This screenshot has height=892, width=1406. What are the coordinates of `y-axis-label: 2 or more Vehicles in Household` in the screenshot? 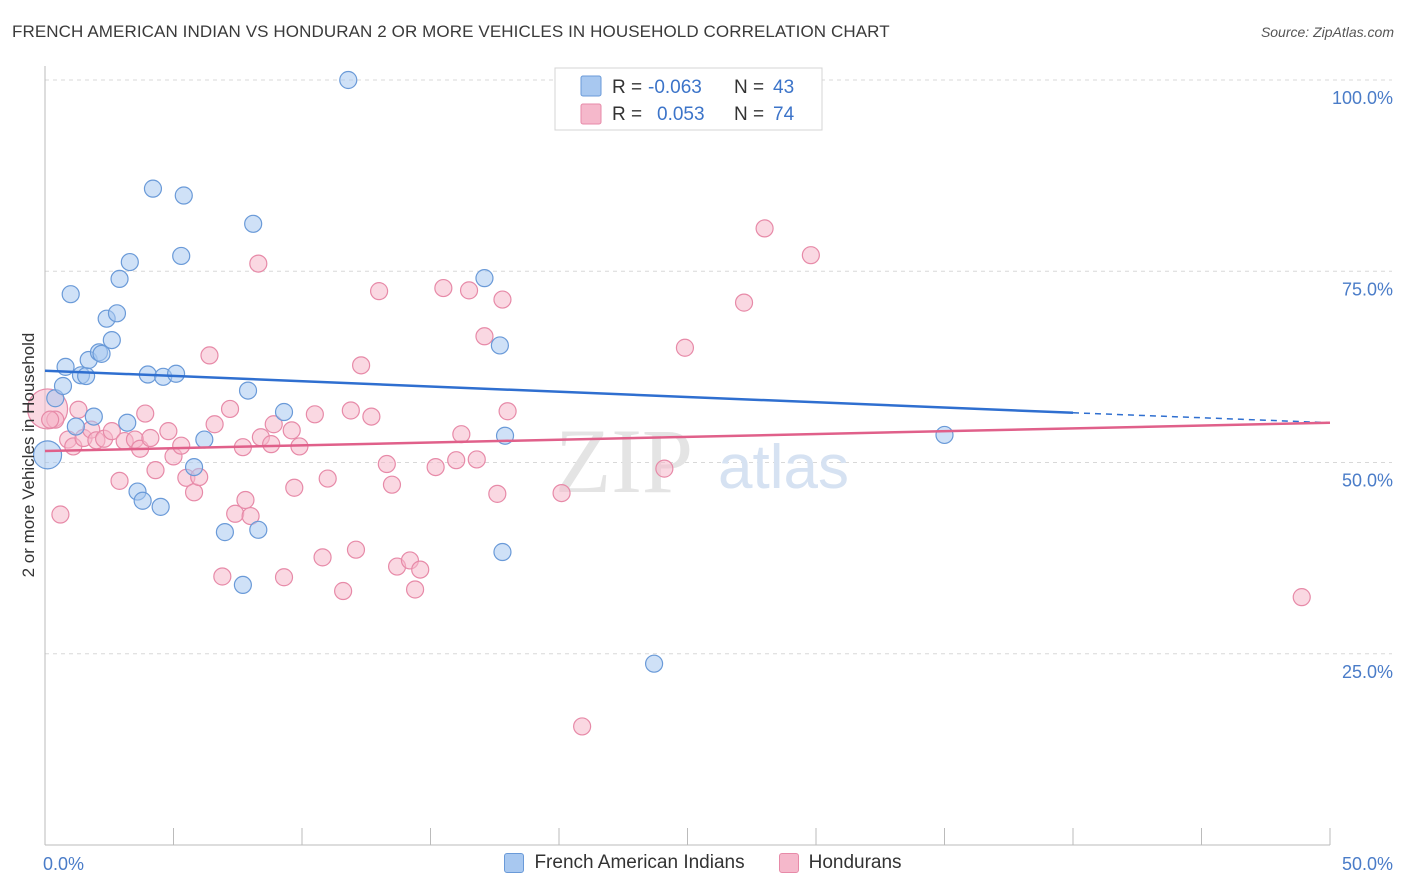 It's located at (28, 455).